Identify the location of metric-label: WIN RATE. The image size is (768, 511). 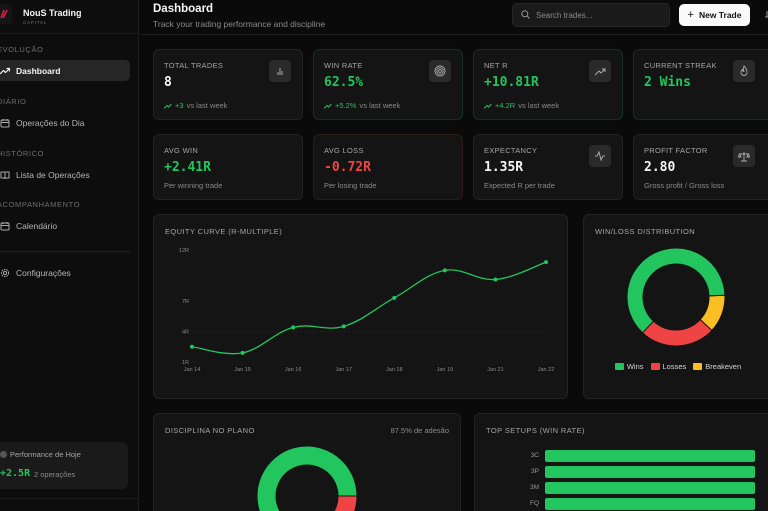
(343, 65).